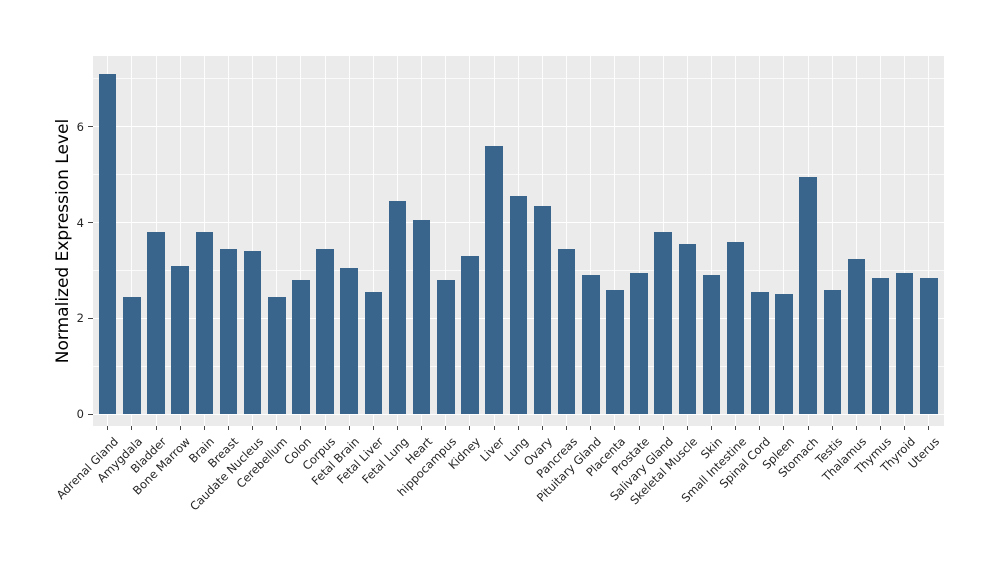  Describe the element at coordinates (80, 414) in the screenshot. I see `y-tick-label: 0` at that location.